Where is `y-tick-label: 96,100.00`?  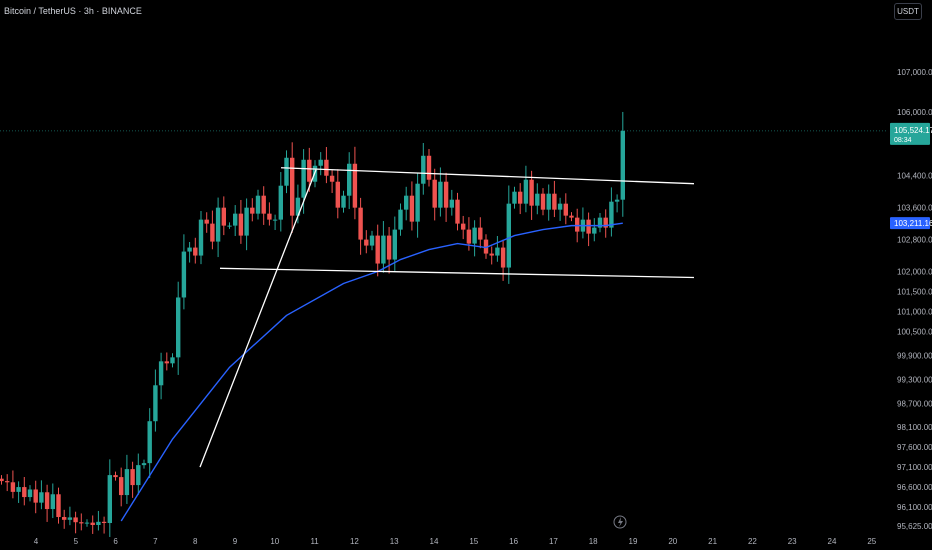 y-tick-label: 96,100.00 is located at coordinates (914, 507).